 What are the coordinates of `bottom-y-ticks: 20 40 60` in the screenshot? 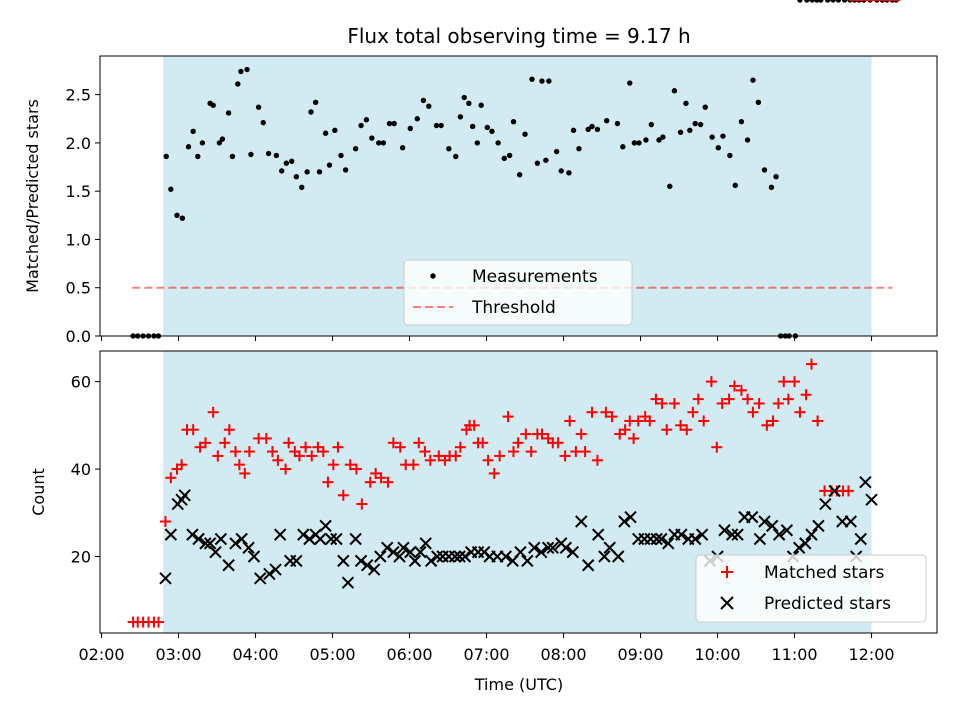 It's located at (85, 469).